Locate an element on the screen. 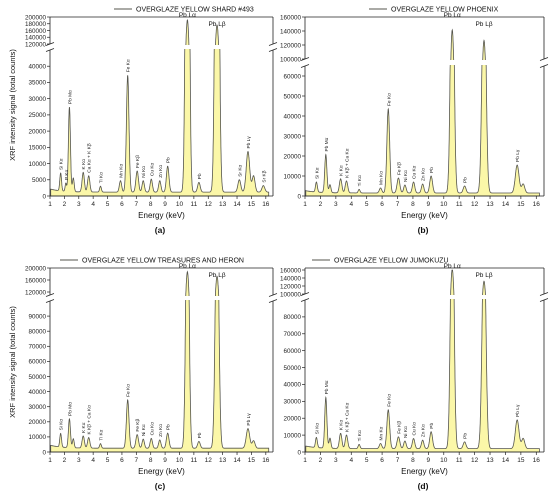 This screenshot has height=496, width=550. x-tick-label: 9 is located at coordinates (165, 460).